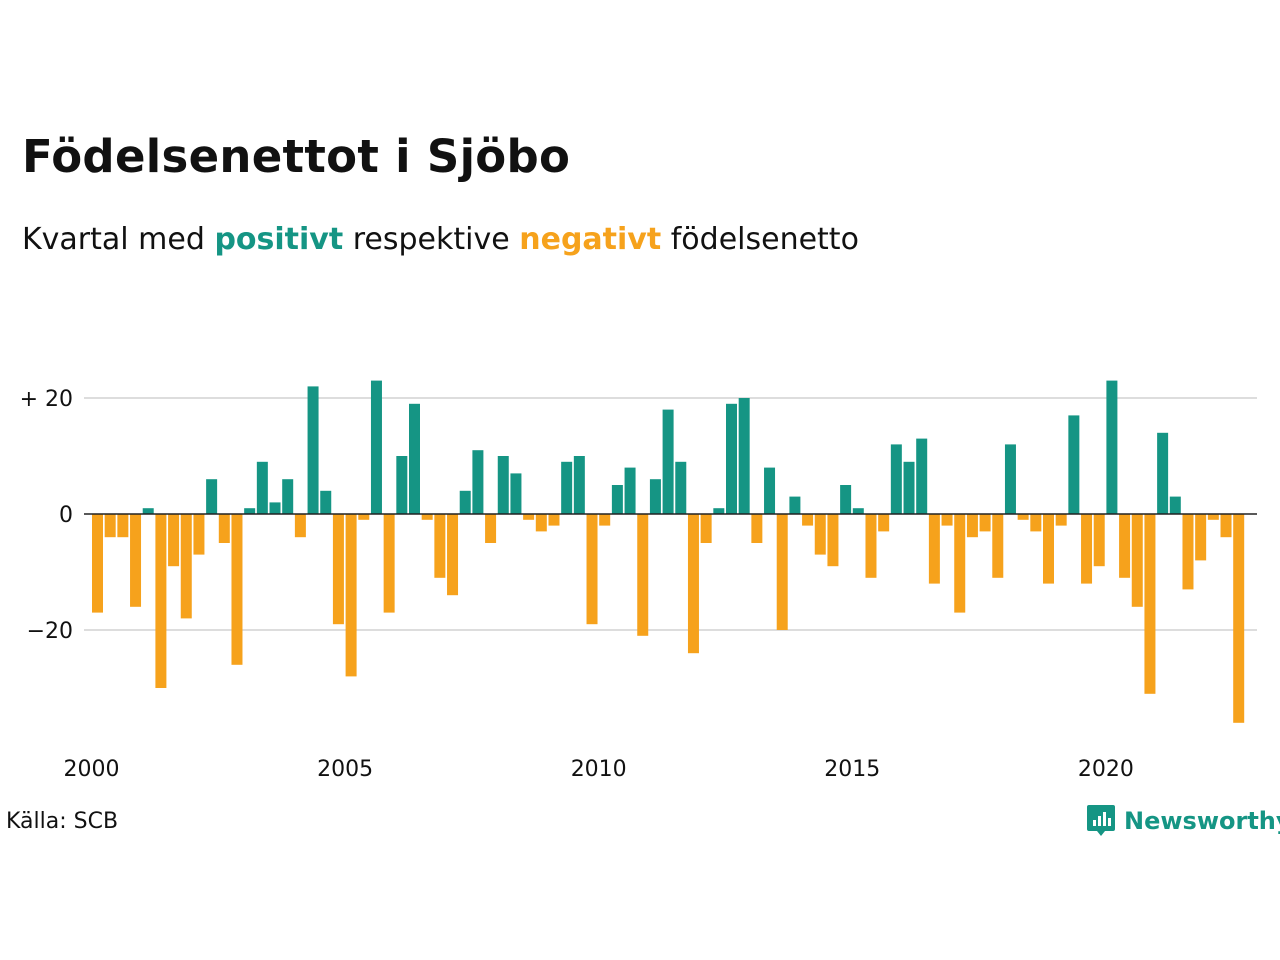 The image size is (1280, 960). I want to click on y-tick-label: 0, so click(66, 515).